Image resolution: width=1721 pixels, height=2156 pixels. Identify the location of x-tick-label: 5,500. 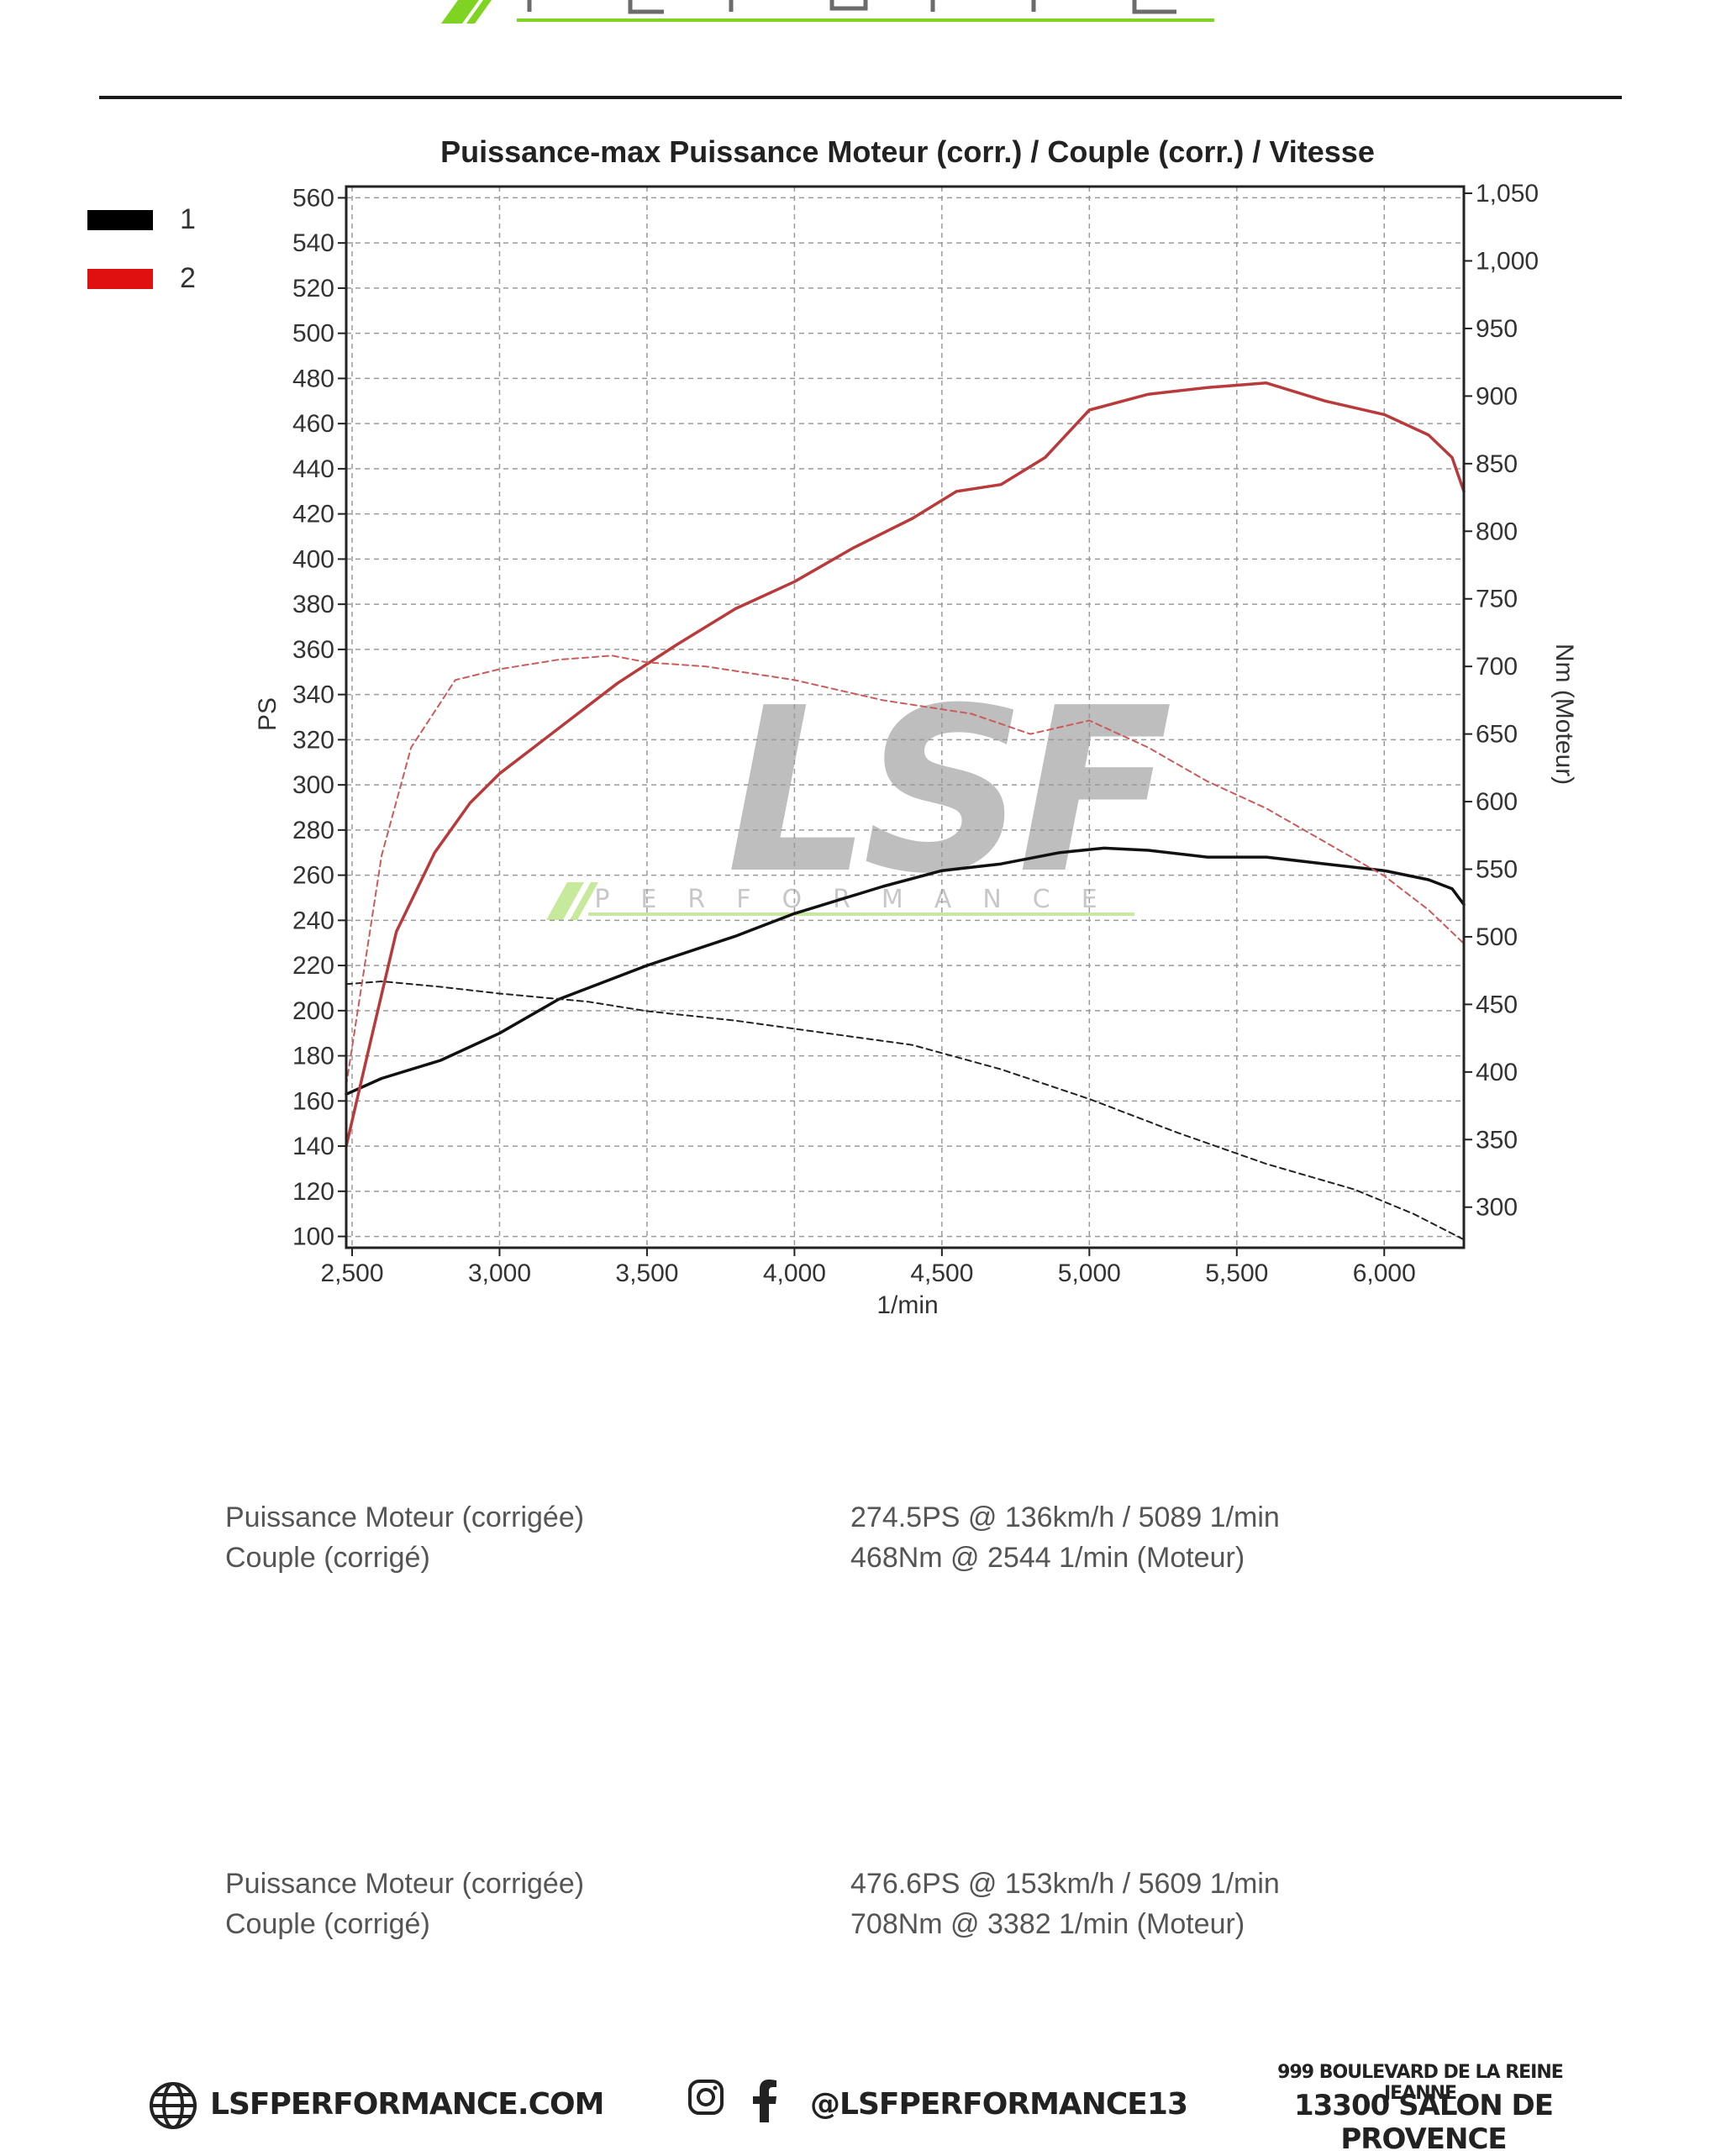
(1236, 1273).